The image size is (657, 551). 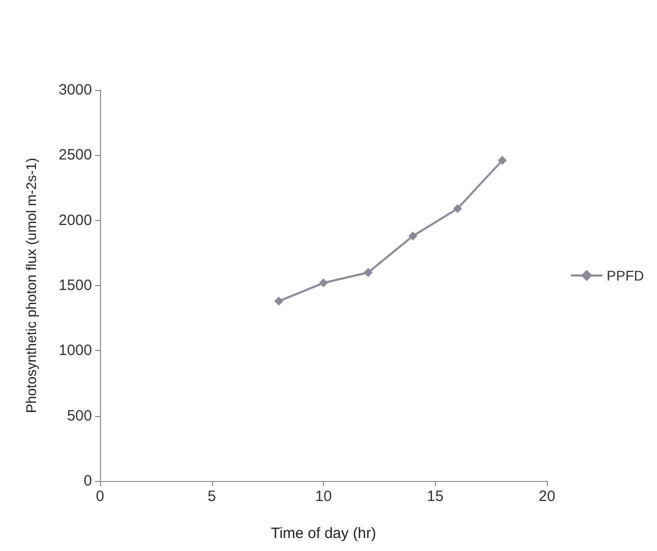 What do you see at coordinates (323, 496) in the screenshot?
I see `x-tick-label: 10` at bounding box center [323, 496].